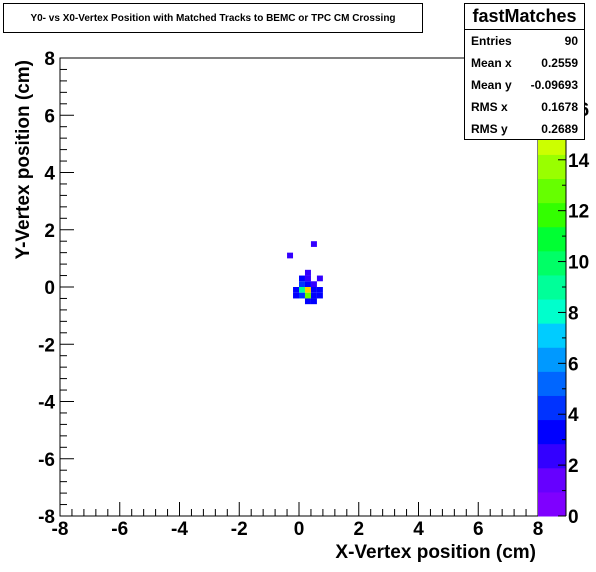 This screenshot has width=596, height=572. Describe the element at coordinates (579, 161) in the screenshot. I see `palette-tick-label: 14` at that location.